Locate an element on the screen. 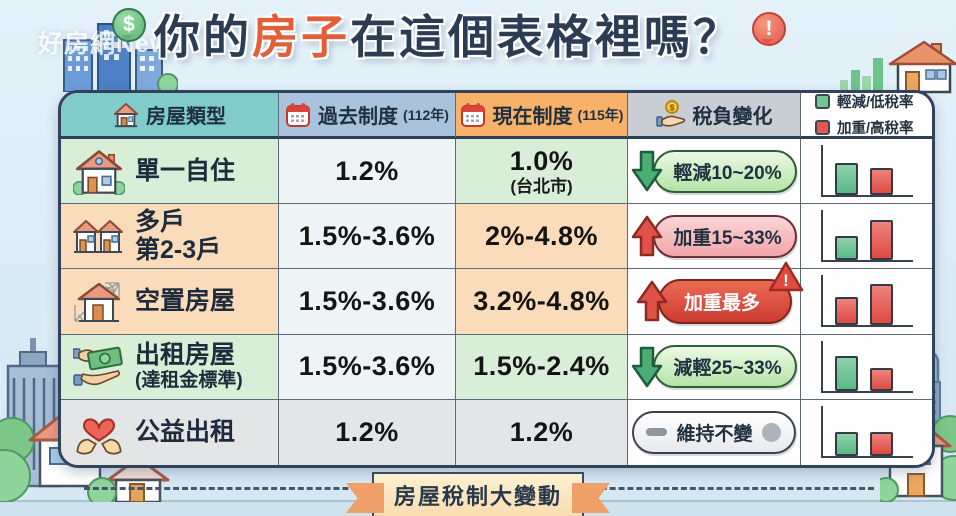  housing-type-label: 公益出租 is located at coordinates (185, 432).